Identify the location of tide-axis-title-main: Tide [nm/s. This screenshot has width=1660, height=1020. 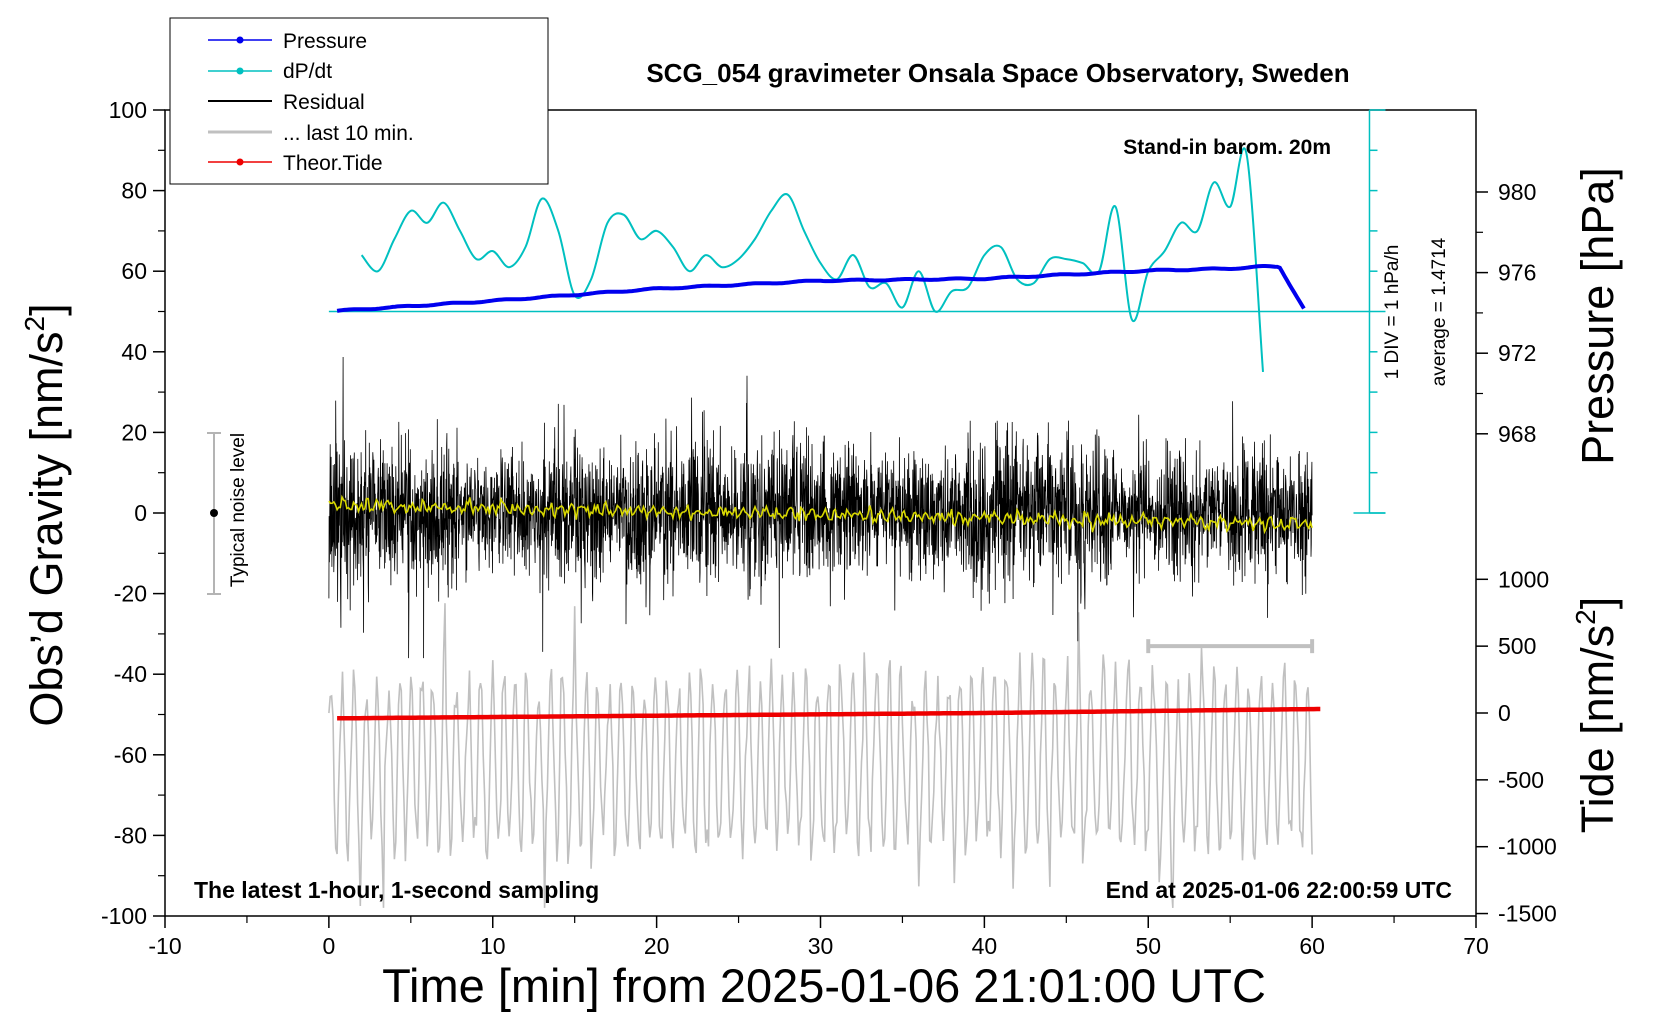
(1597, 729).